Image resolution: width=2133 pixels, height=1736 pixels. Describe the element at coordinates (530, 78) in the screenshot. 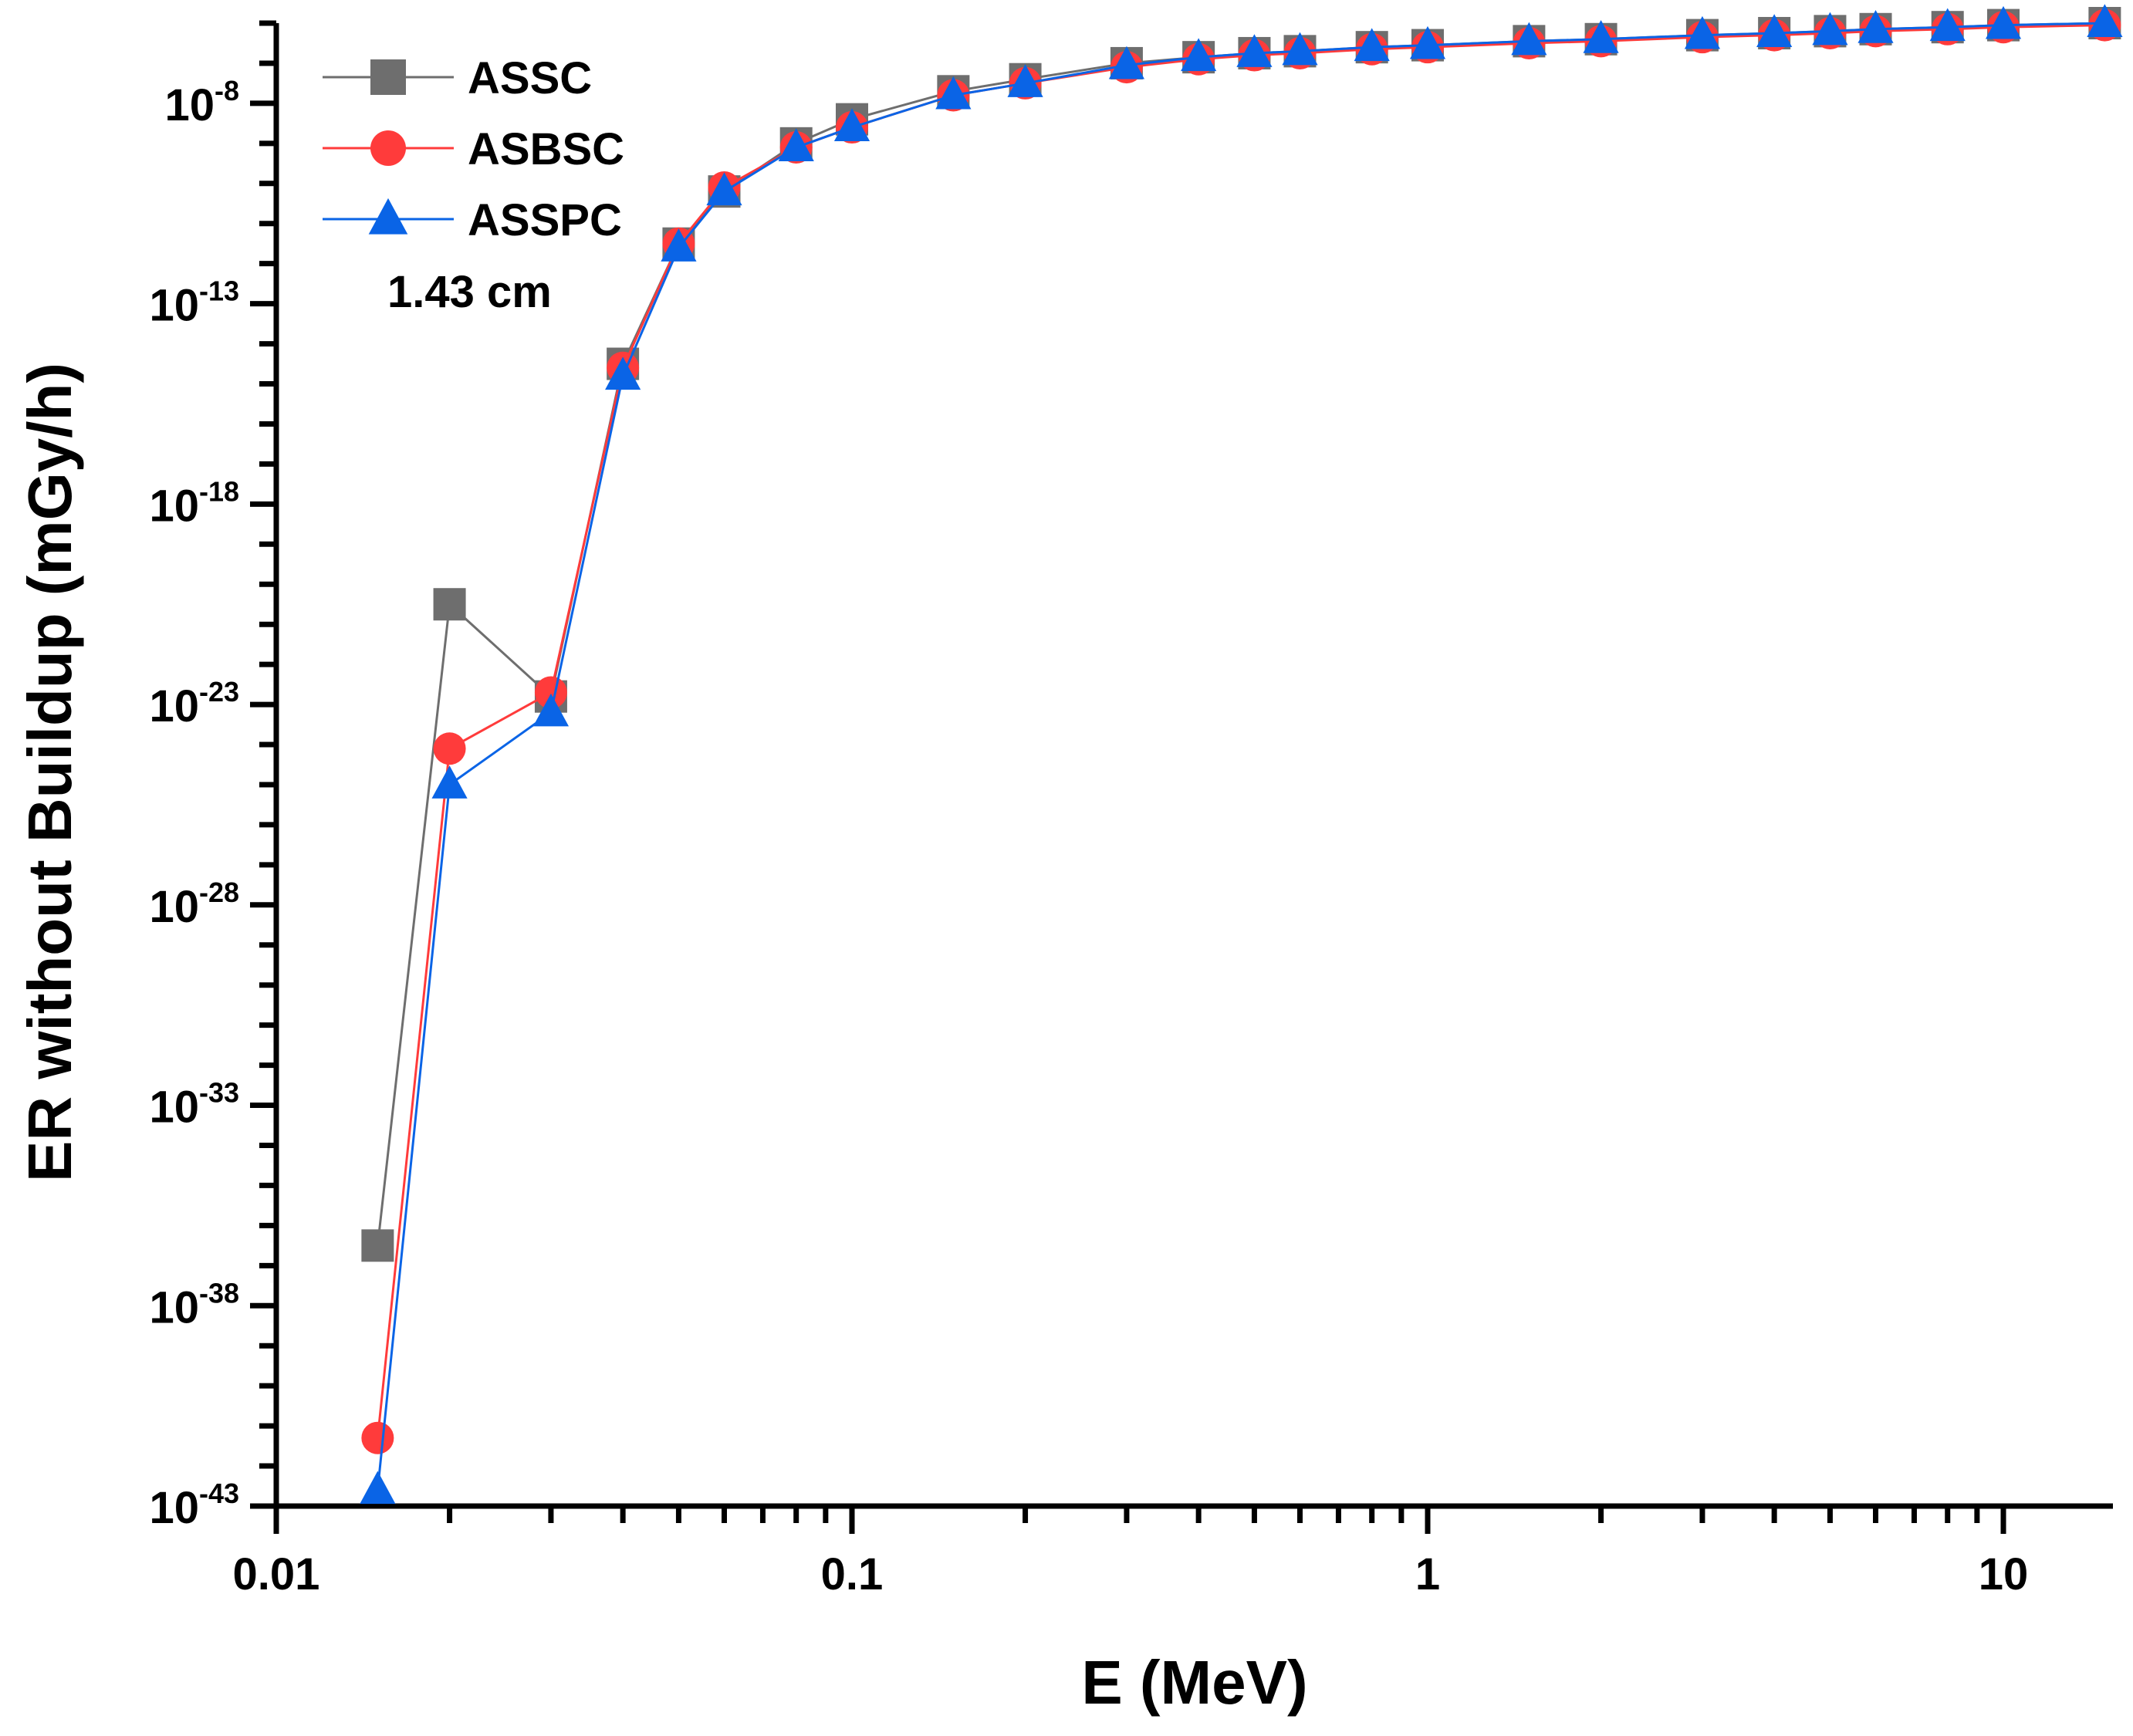

I see `legend-label: ASSC` at that location.